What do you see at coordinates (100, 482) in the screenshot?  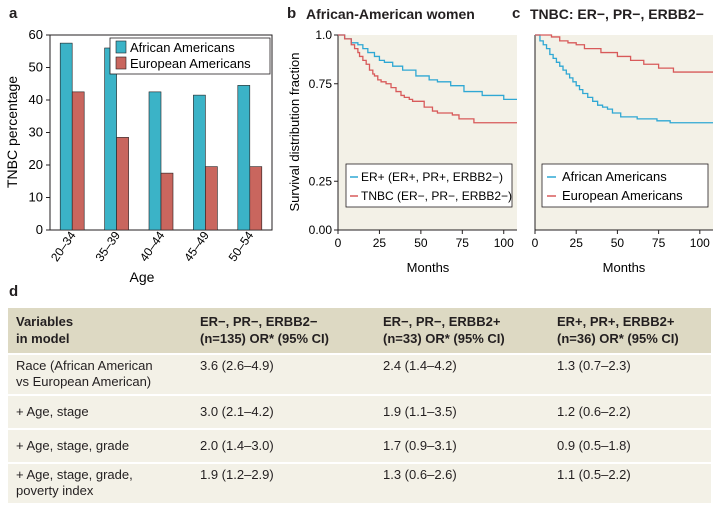 I see `row-label: + Age, stage, grade, poverty index` at bounding box center [100, 482].